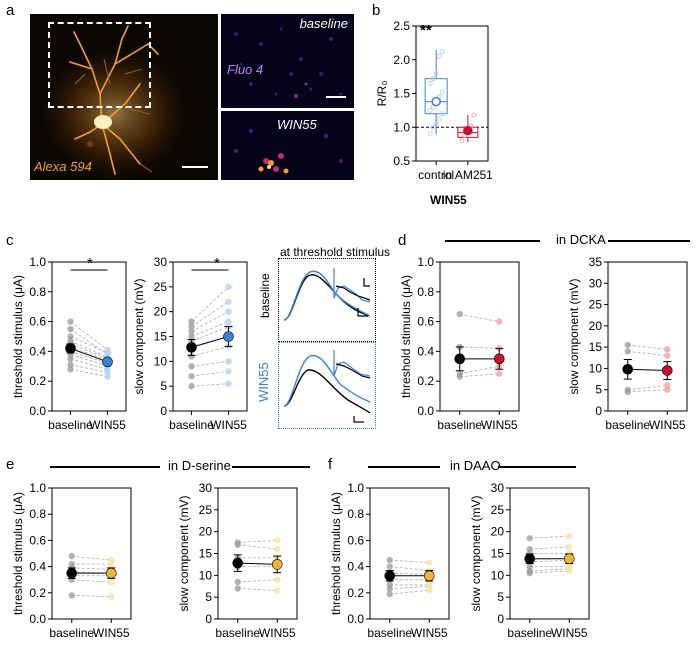  What do you see at coordinates (382, 94) in the screenshot?
I see `y-axis-label: R/R₀` at bounding box center [382, 94].